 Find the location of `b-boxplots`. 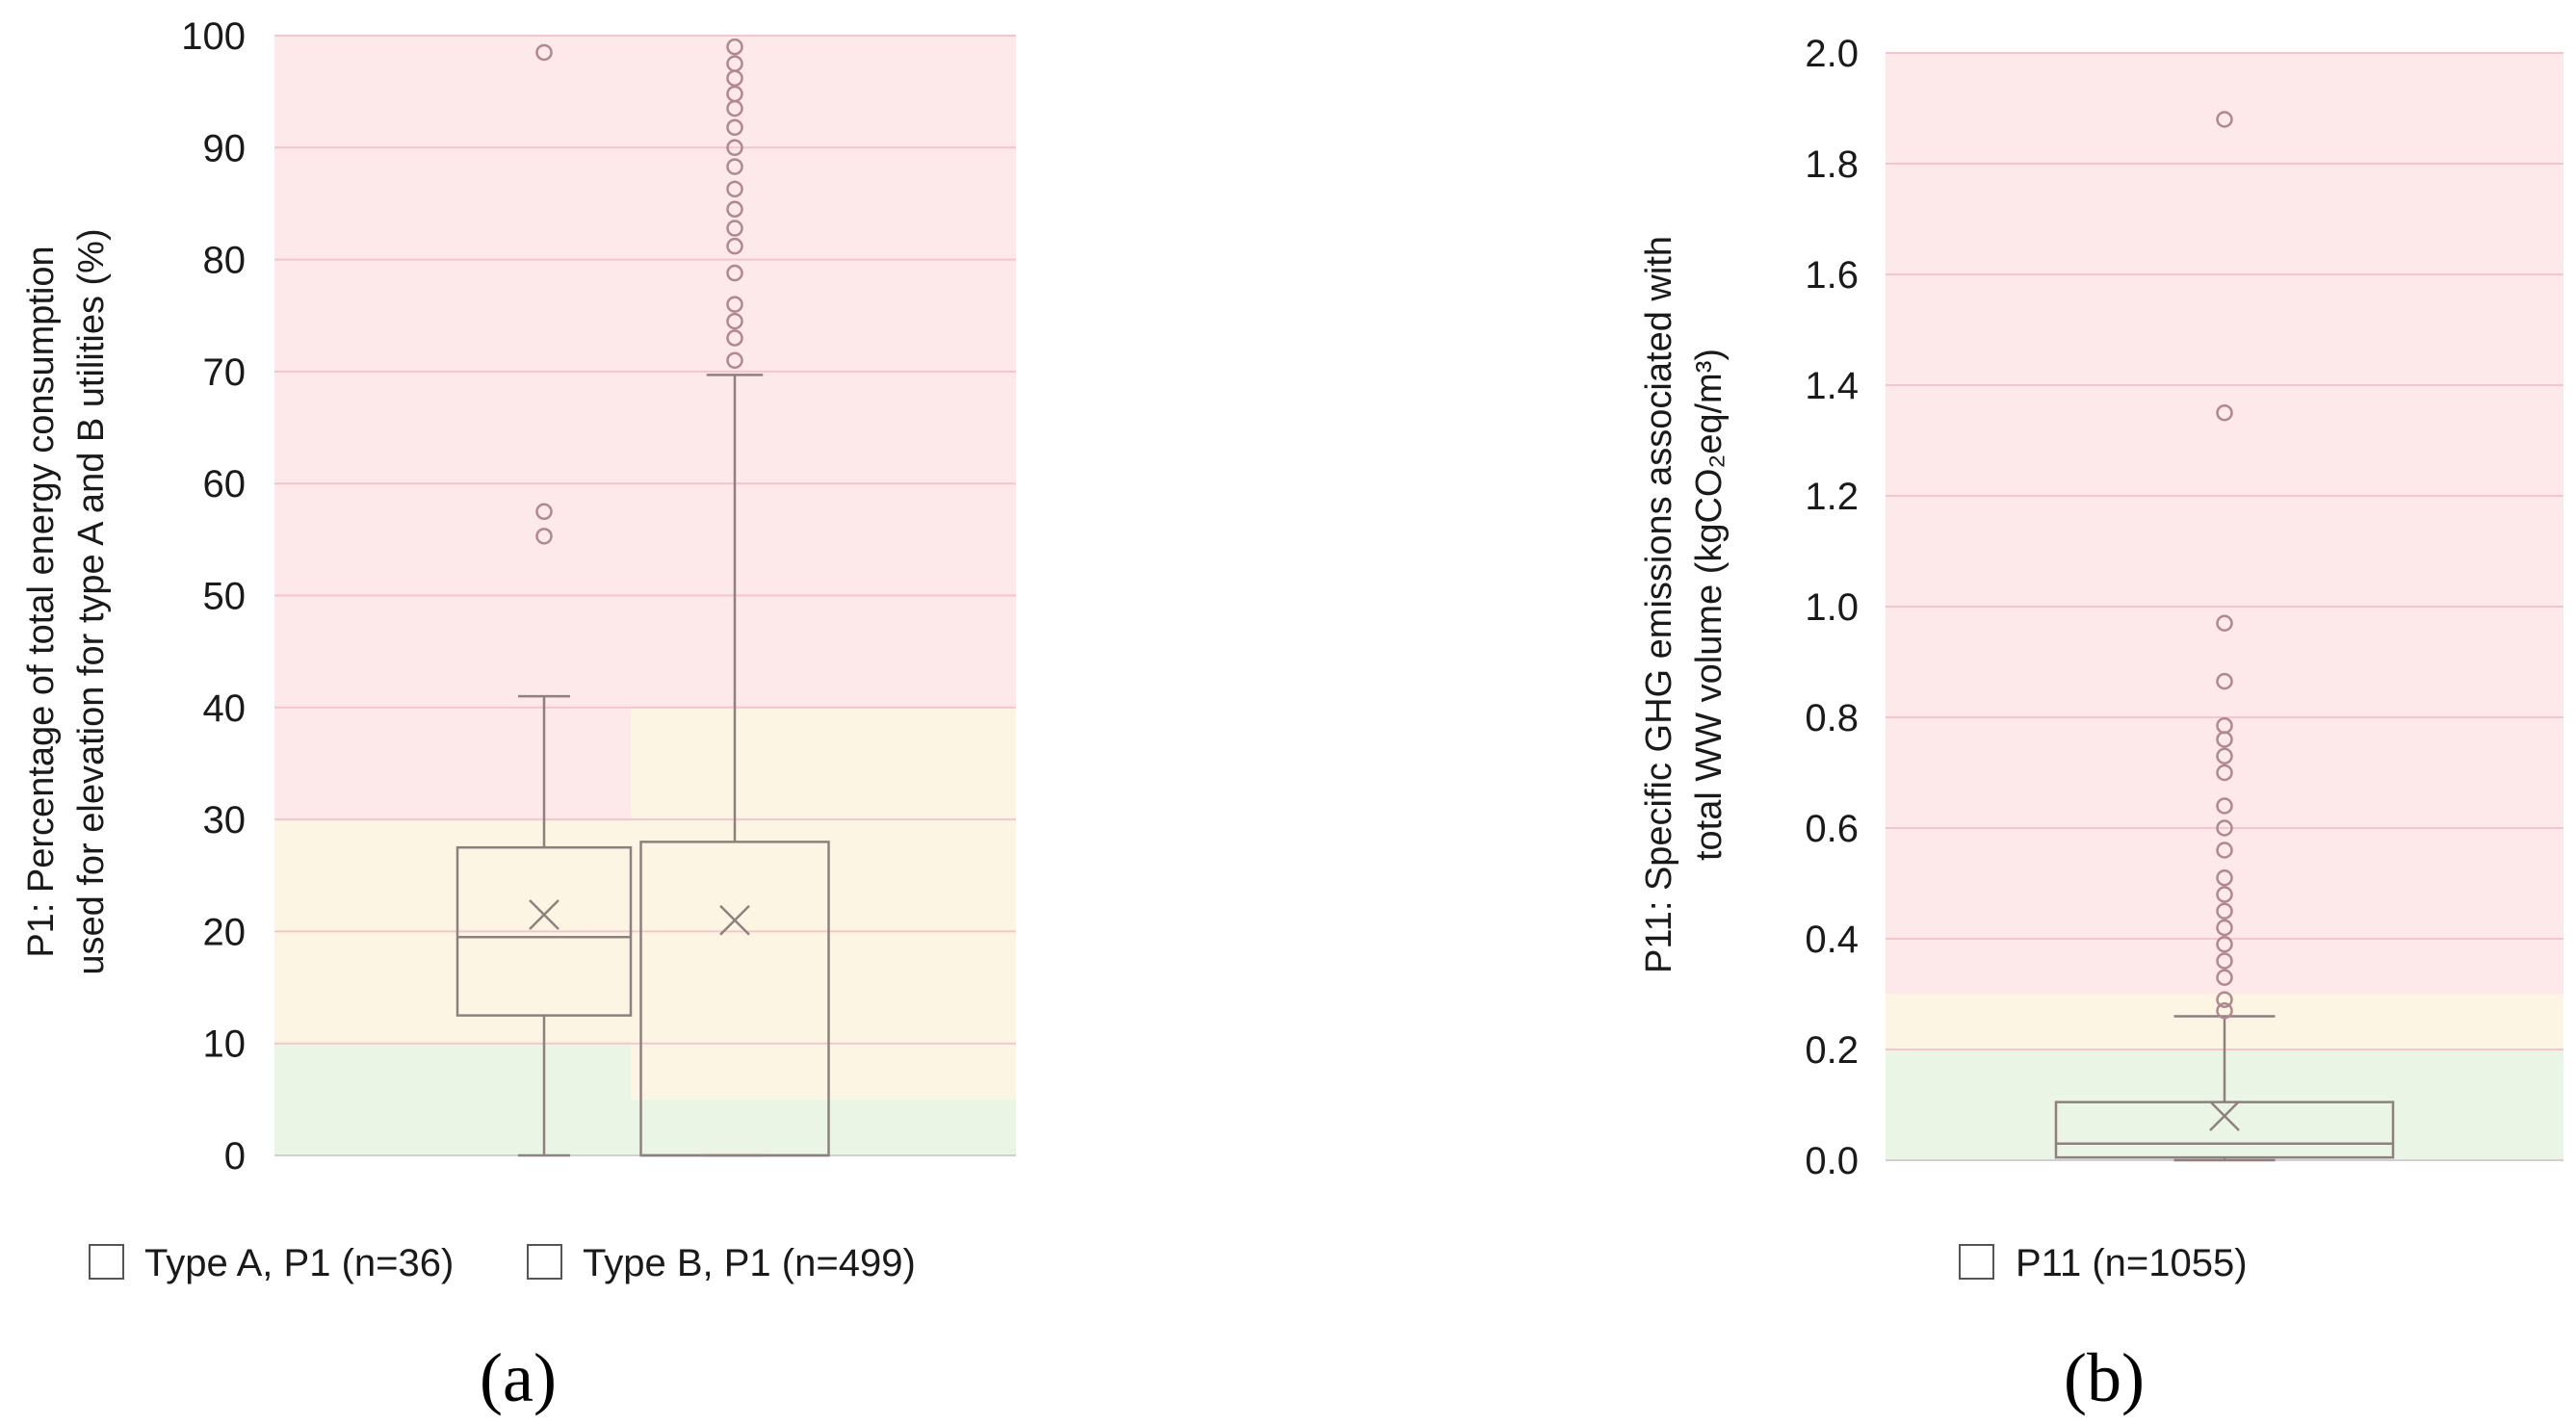

b-boxplots is located at coordinates (2224, 636).